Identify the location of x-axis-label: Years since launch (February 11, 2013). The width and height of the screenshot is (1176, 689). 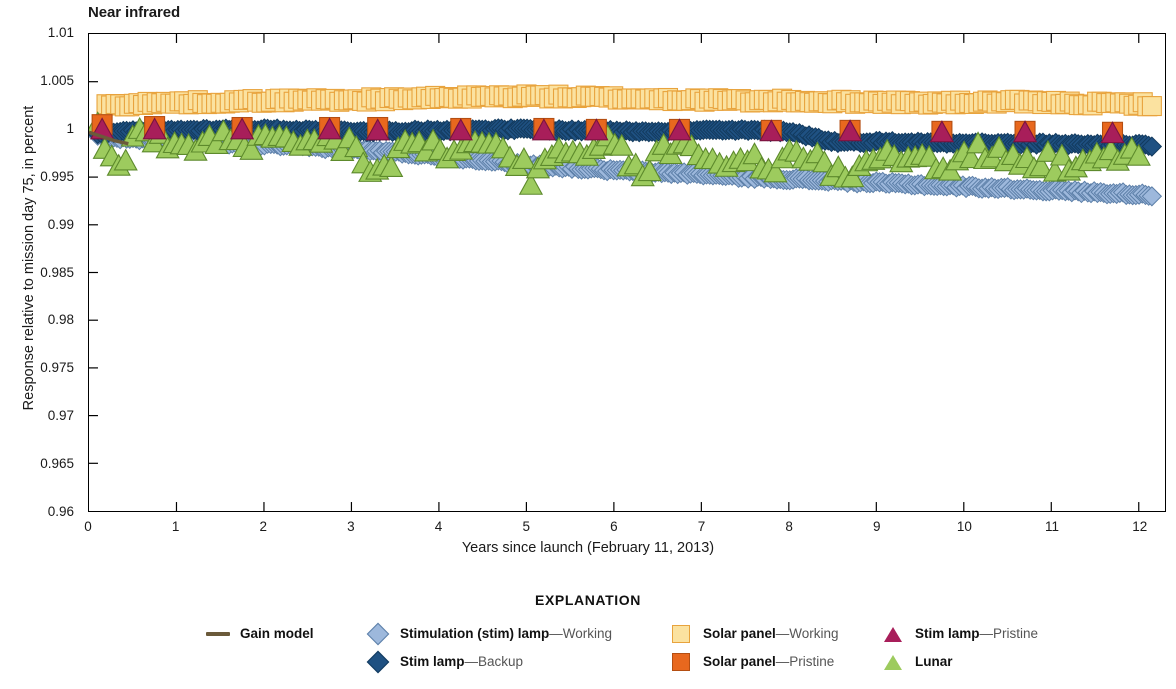
(588, 548).